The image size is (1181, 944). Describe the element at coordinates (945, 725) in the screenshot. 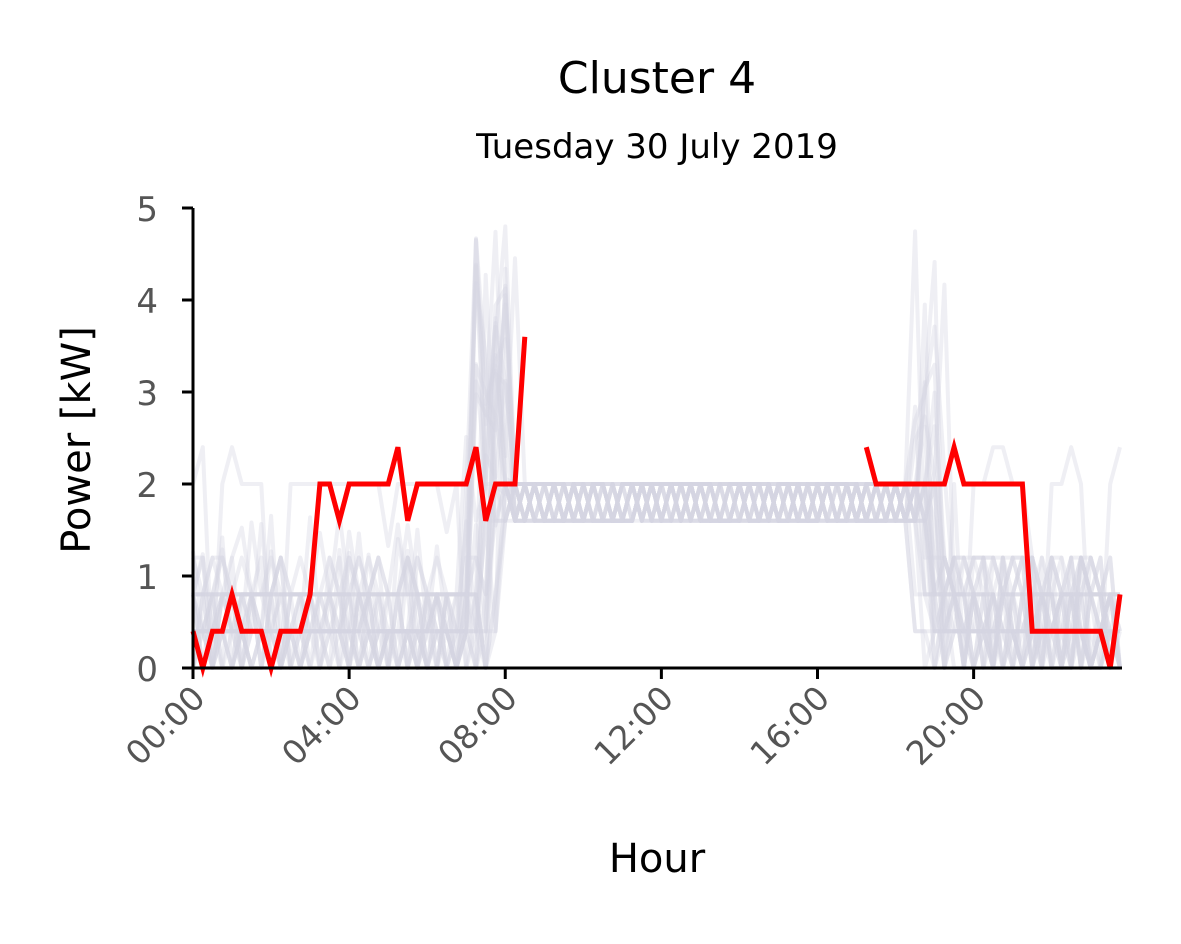

I see `x-tick-label: 20:00` at that location.